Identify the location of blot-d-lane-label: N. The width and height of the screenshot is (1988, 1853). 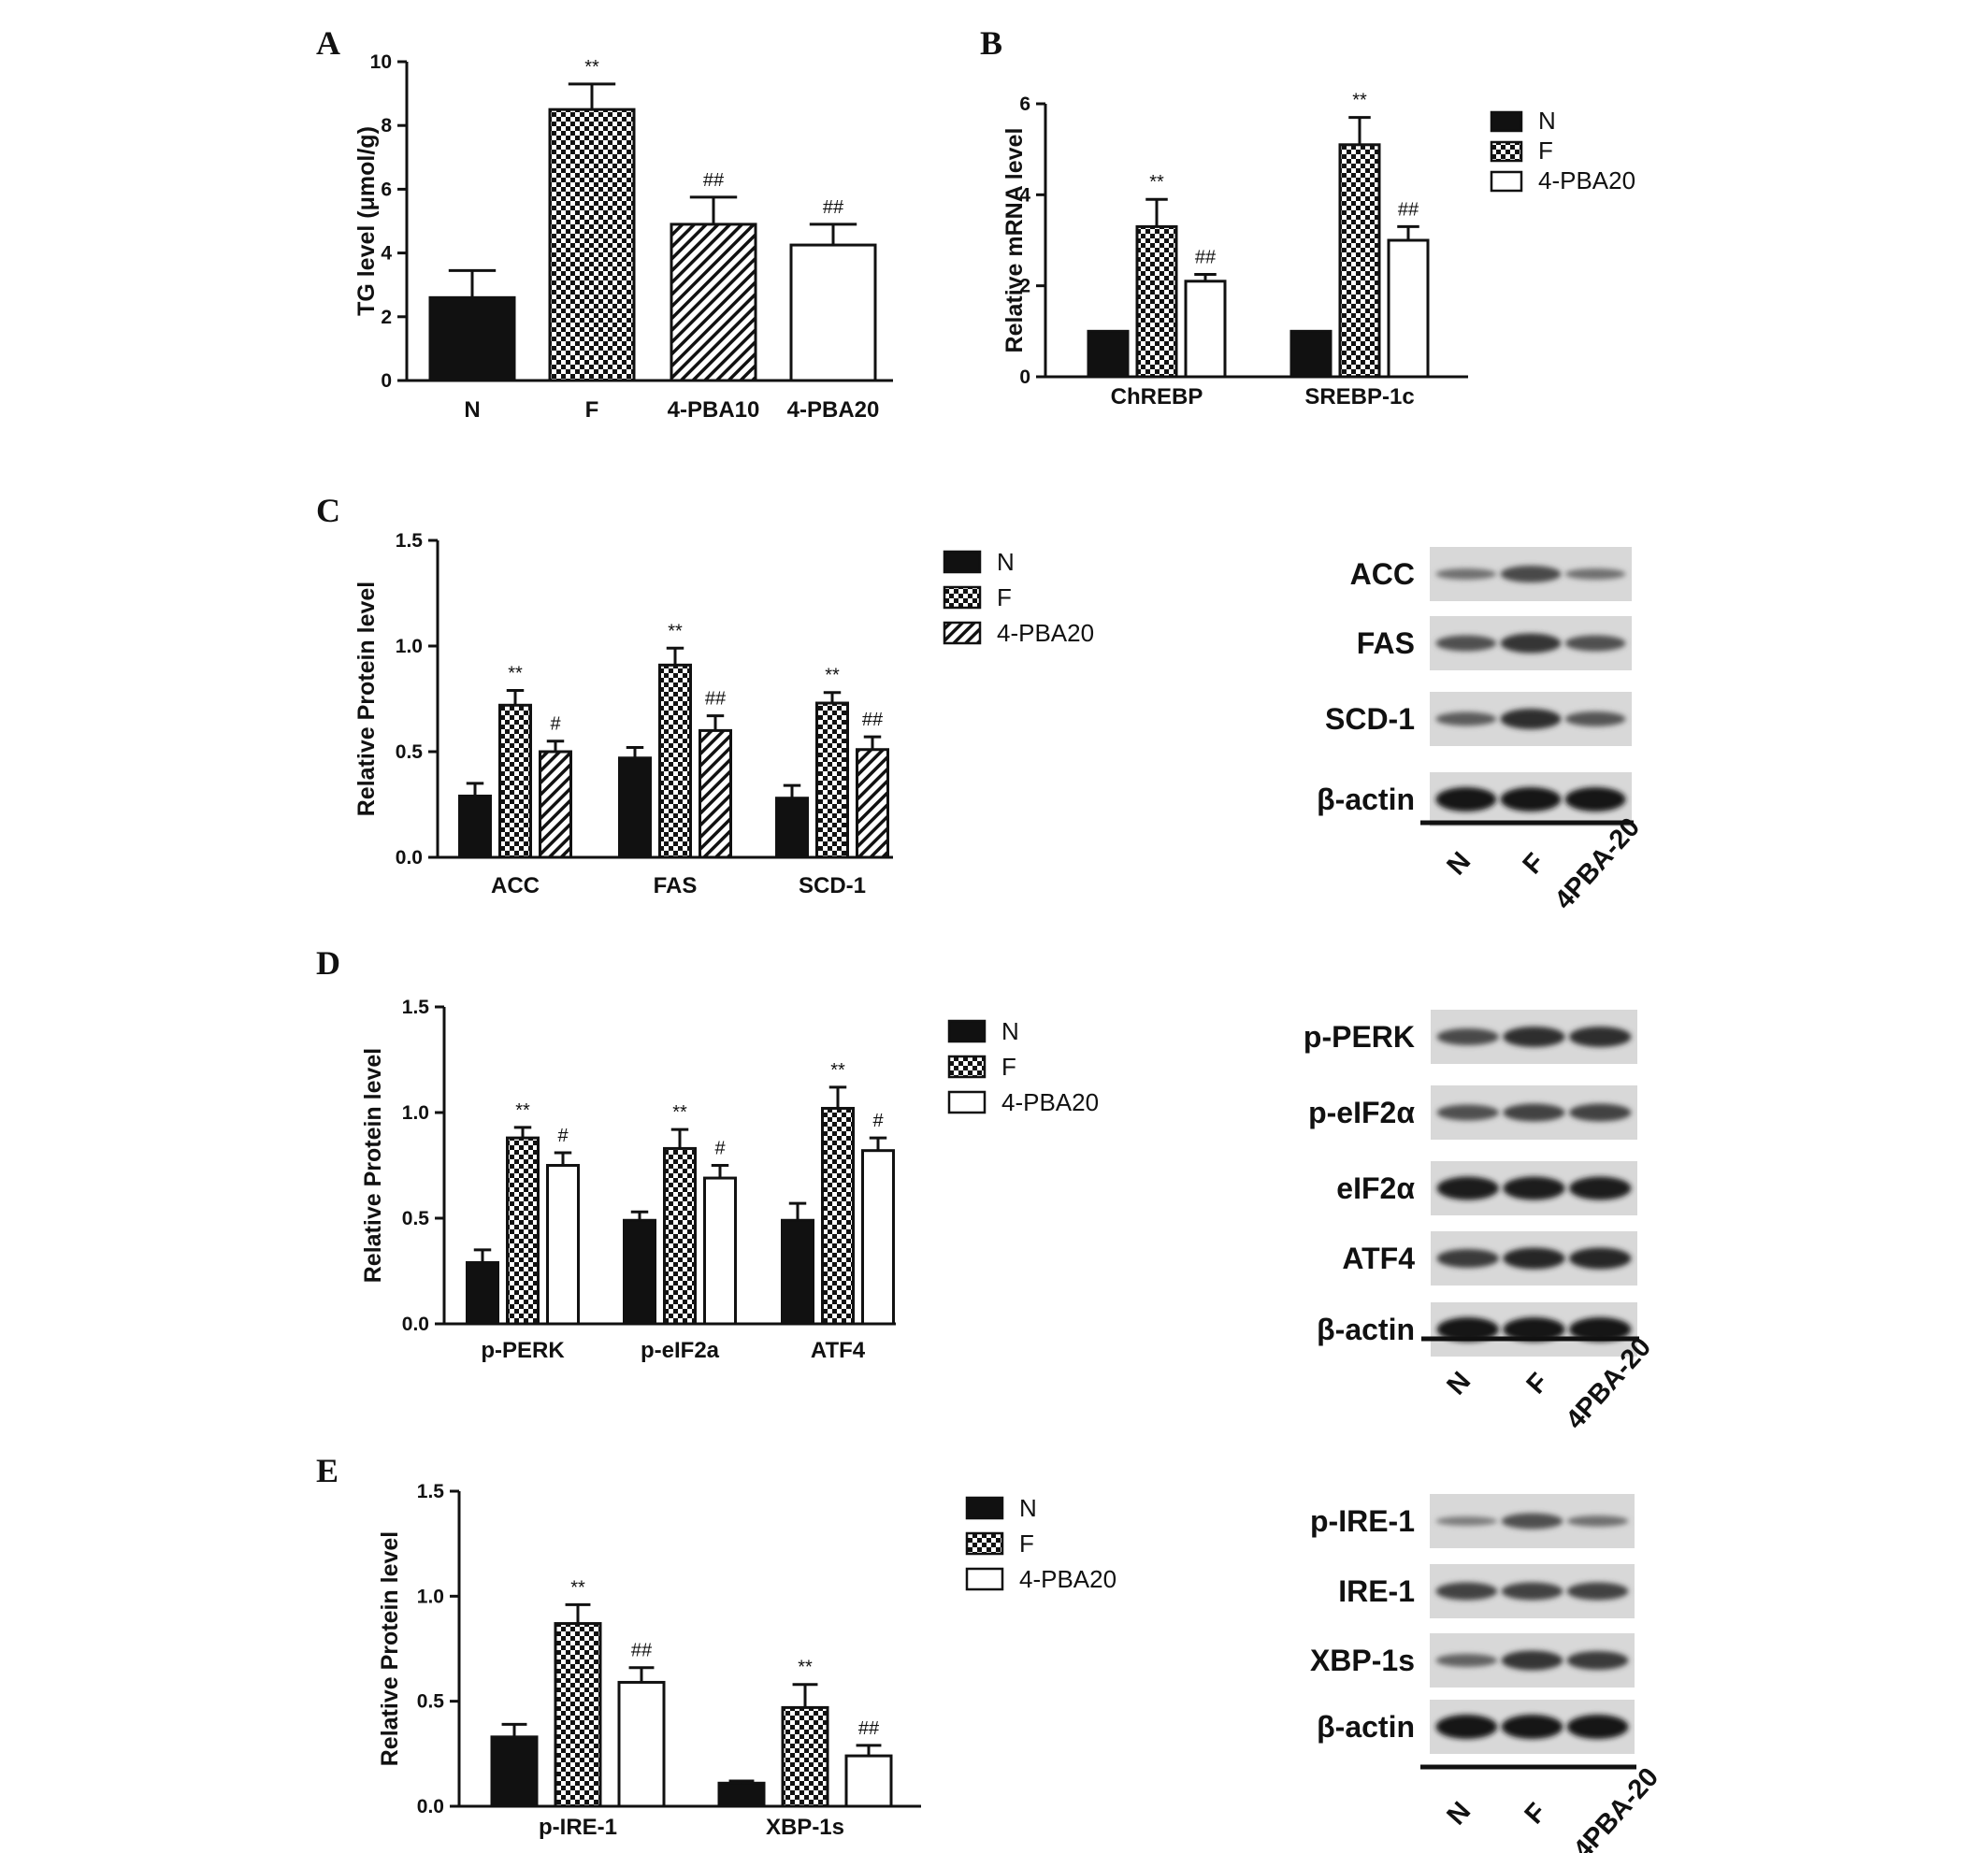
(1459, 1384).